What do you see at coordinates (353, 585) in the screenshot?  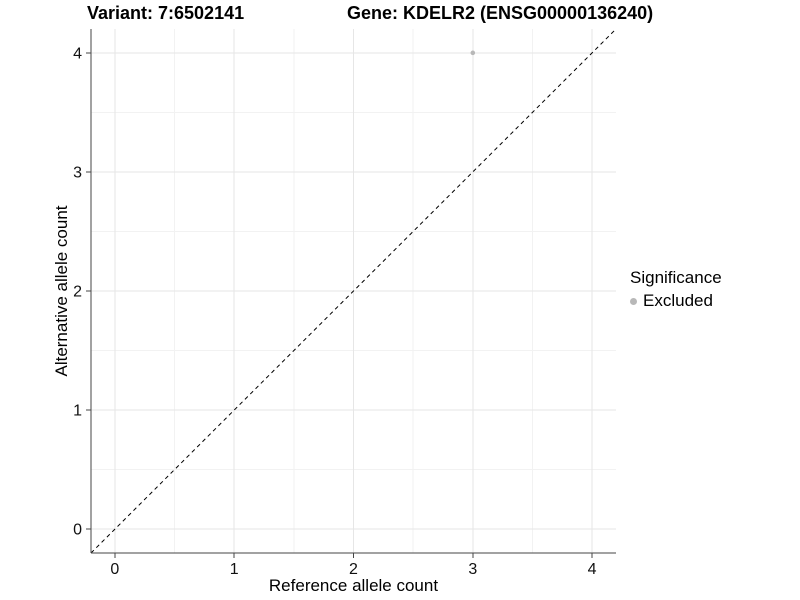 I see `x-axis-title: Reference allele count` at bounding box center [353, 585].